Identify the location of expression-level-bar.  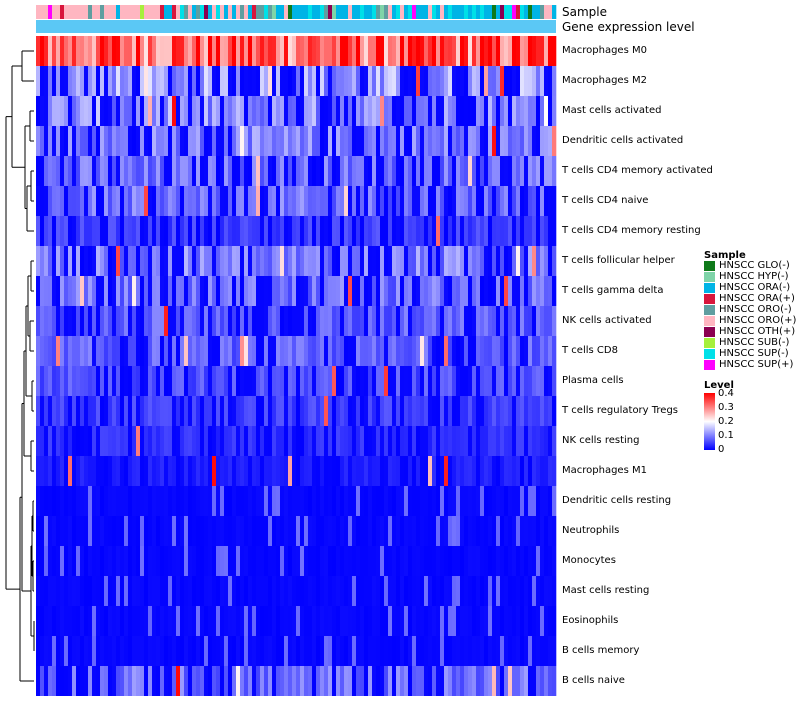
(296, 26).